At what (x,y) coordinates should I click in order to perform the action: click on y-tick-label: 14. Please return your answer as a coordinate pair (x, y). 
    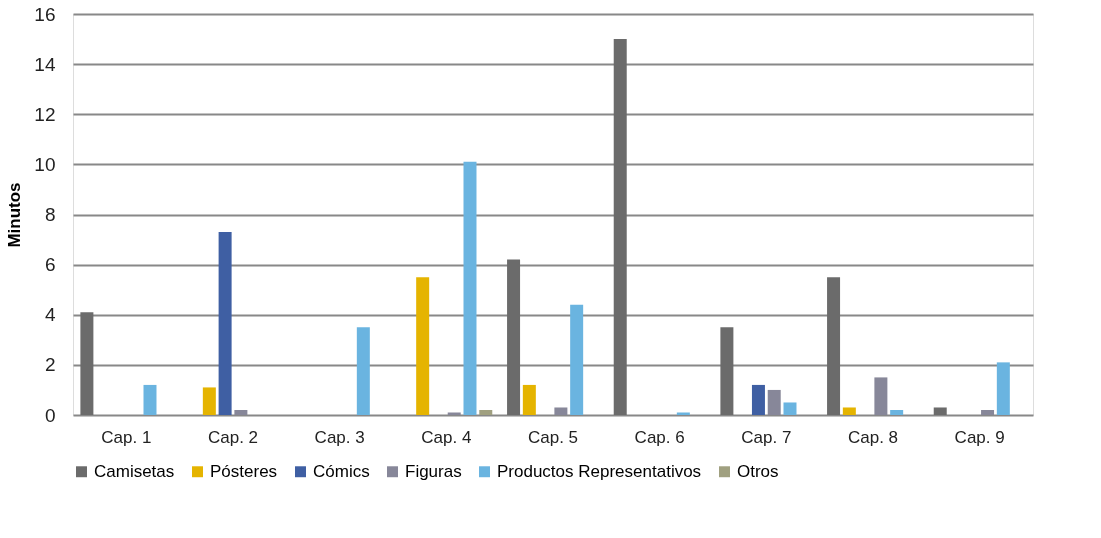
    Looking at the image, I should click on (45, 64).